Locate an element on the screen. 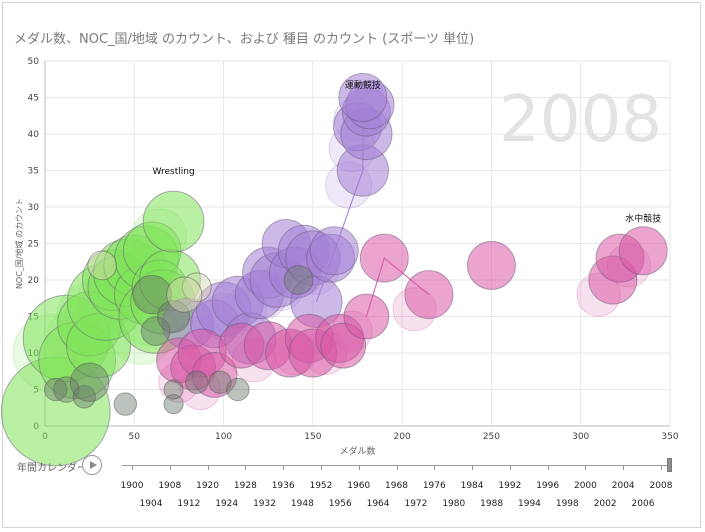 This screenshot has width=705, height=532. timeline-year: 1904 is located at coordinates (151, 504).